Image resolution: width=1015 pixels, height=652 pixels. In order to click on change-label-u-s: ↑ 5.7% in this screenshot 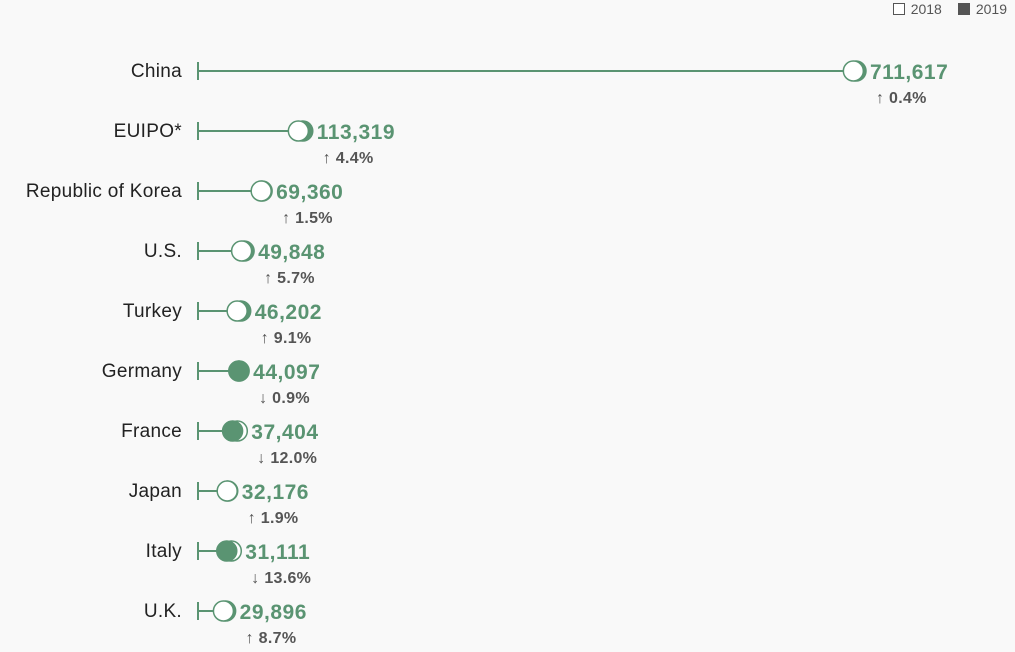, I will do `click(289, 278)`.